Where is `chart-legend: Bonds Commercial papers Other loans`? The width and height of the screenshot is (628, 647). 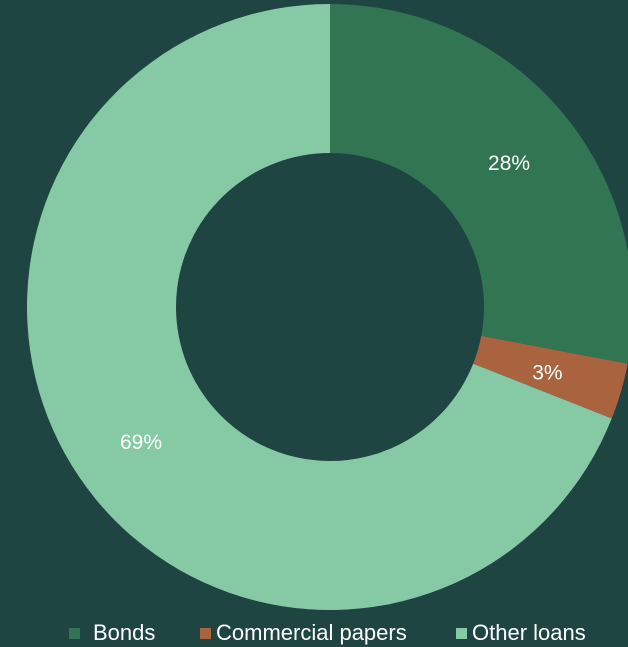 chart-legend: Bonds Commercial papers Other loans is located at coordinates (314, 633).